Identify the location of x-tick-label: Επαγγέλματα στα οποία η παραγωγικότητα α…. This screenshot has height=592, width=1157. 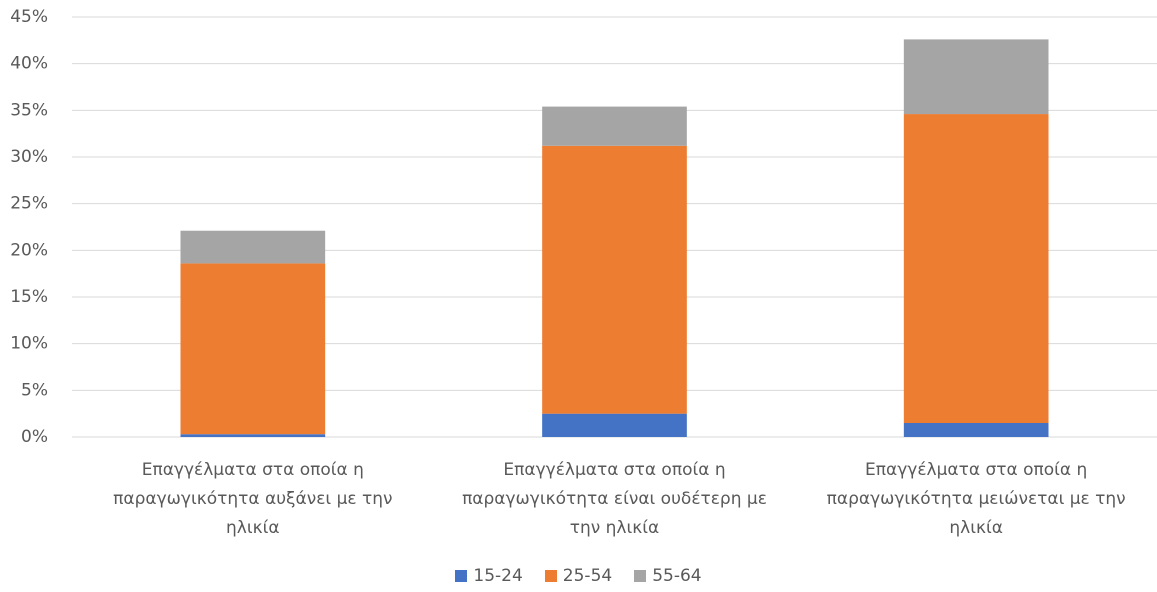
(253, 499).